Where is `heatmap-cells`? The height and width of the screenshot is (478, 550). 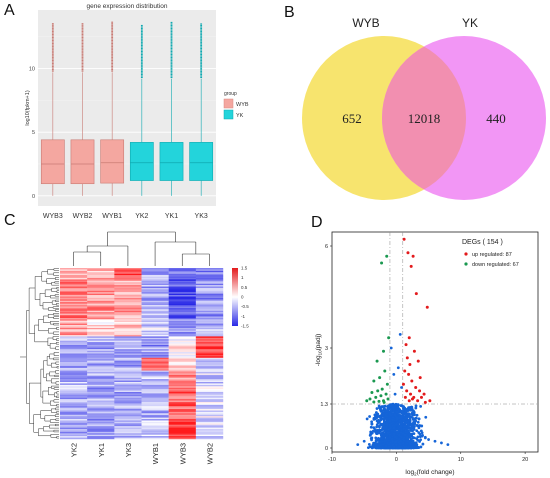
heatmap-cells is located at coordinates (142, 354).